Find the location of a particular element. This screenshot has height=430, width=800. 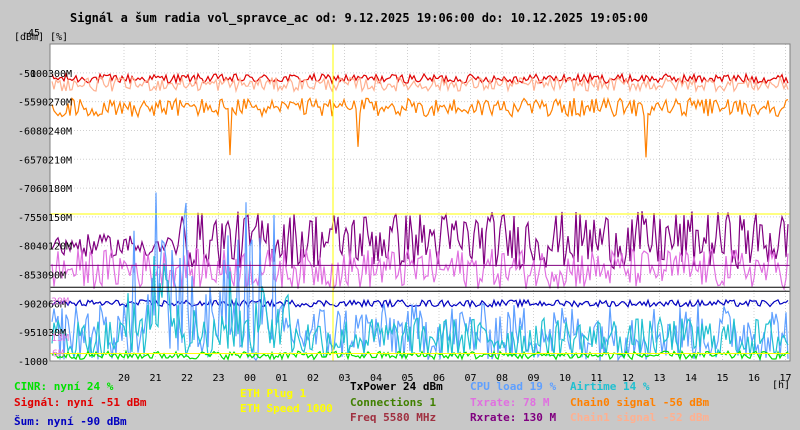

y-tick-rate: 60M is located at coordinates (57, 304).